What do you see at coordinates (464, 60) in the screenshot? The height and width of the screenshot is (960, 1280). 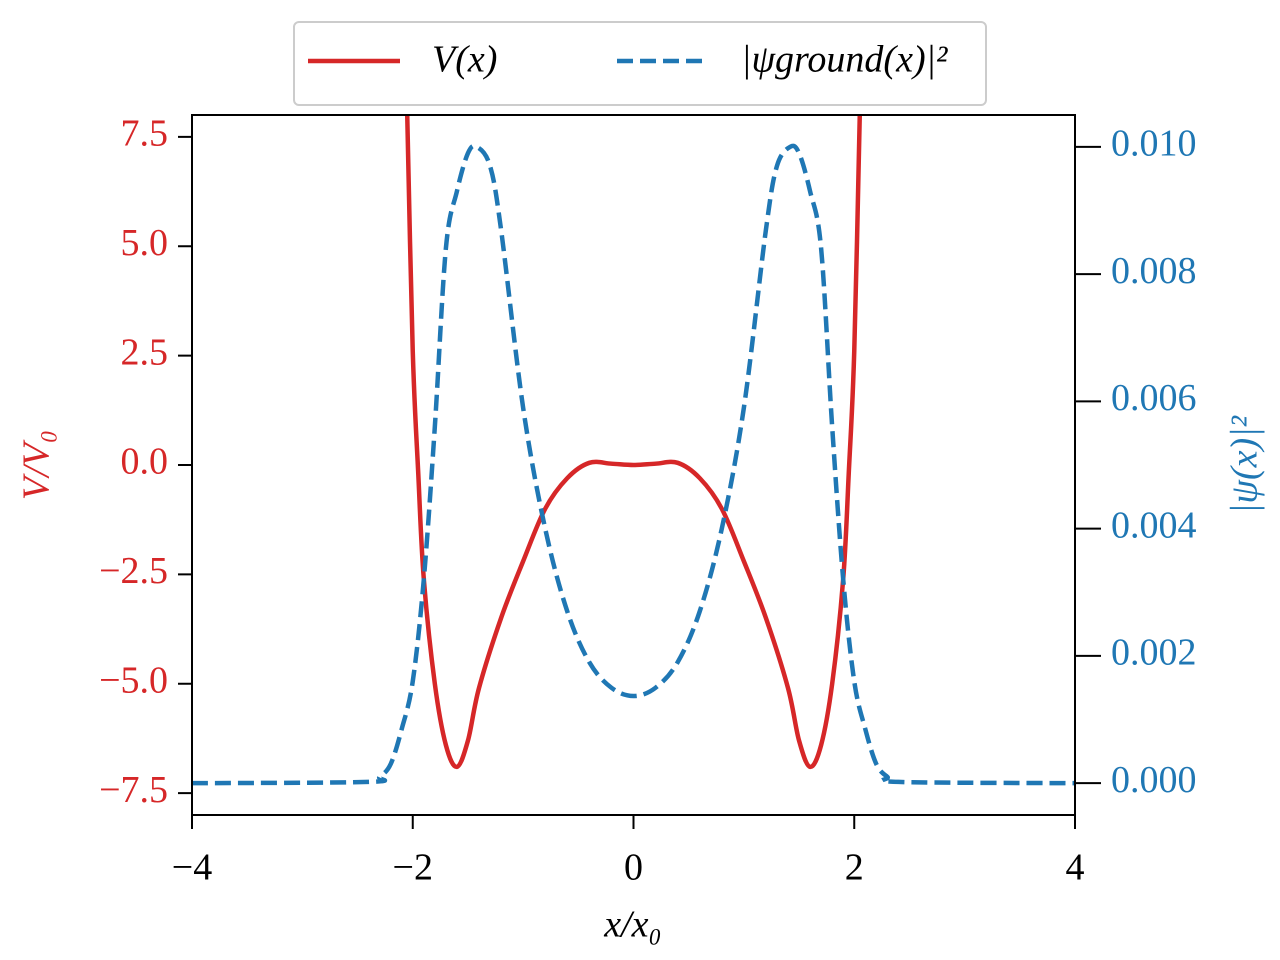 I see `legend-label: V(x)` at bounding box center [464, 60].